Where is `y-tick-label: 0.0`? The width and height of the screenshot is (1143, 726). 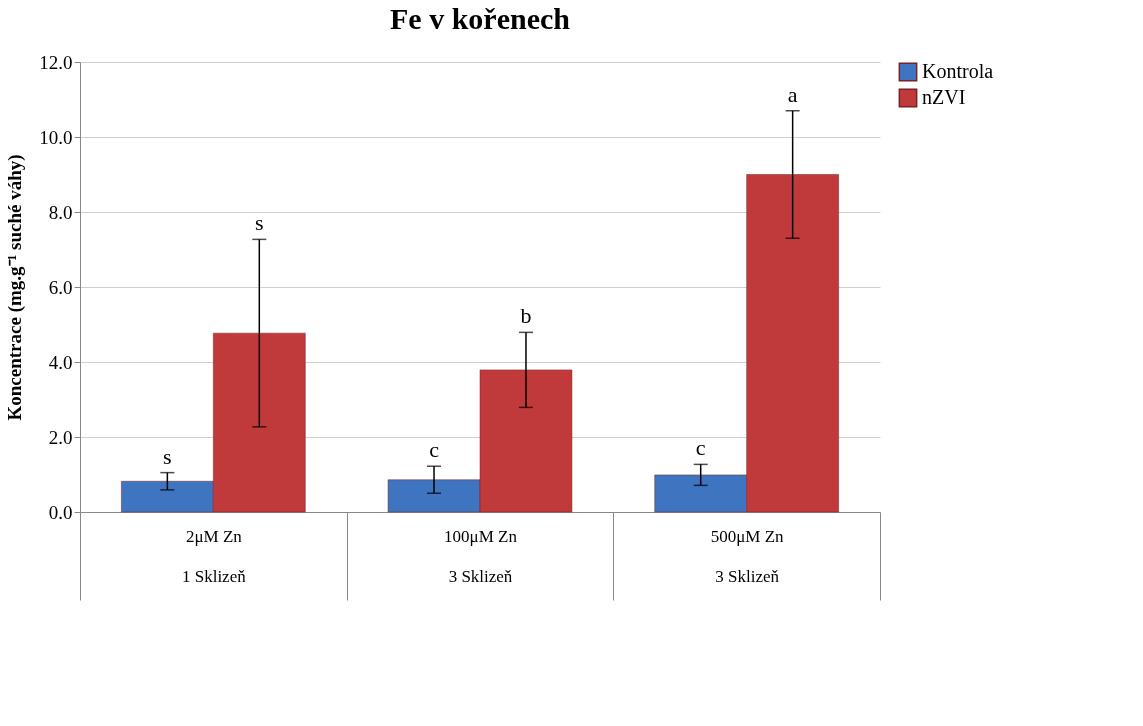
y-tick-label: 0.0 is located at coordinates (60, 512).